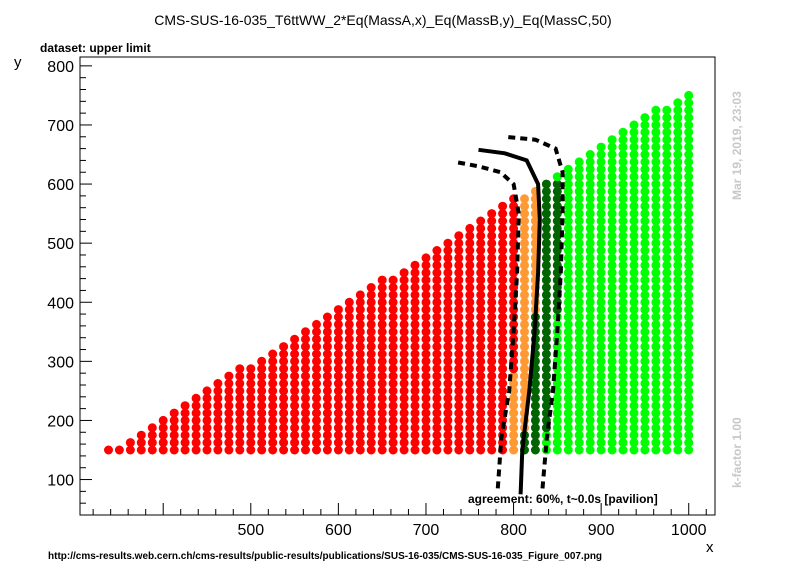  I want to click on y-tick-label: 800, so click(60, 67).